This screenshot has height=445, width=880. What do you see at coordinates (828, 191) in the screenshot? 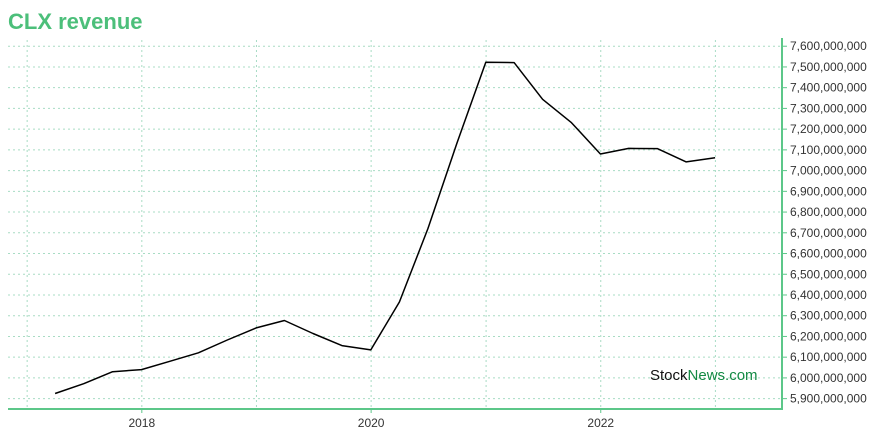
I see `y-tick-label: 6,900,000,000` at bounding box center [828, 191].